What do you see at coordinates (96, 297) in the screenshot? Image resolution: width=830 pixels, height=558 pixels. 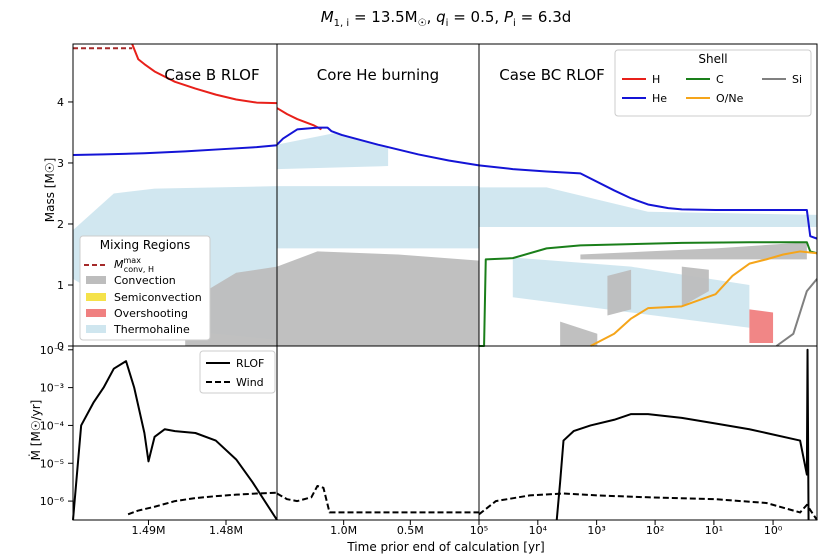 I see `legend-semiconvection-swatch` at bounding box center [96, 297].